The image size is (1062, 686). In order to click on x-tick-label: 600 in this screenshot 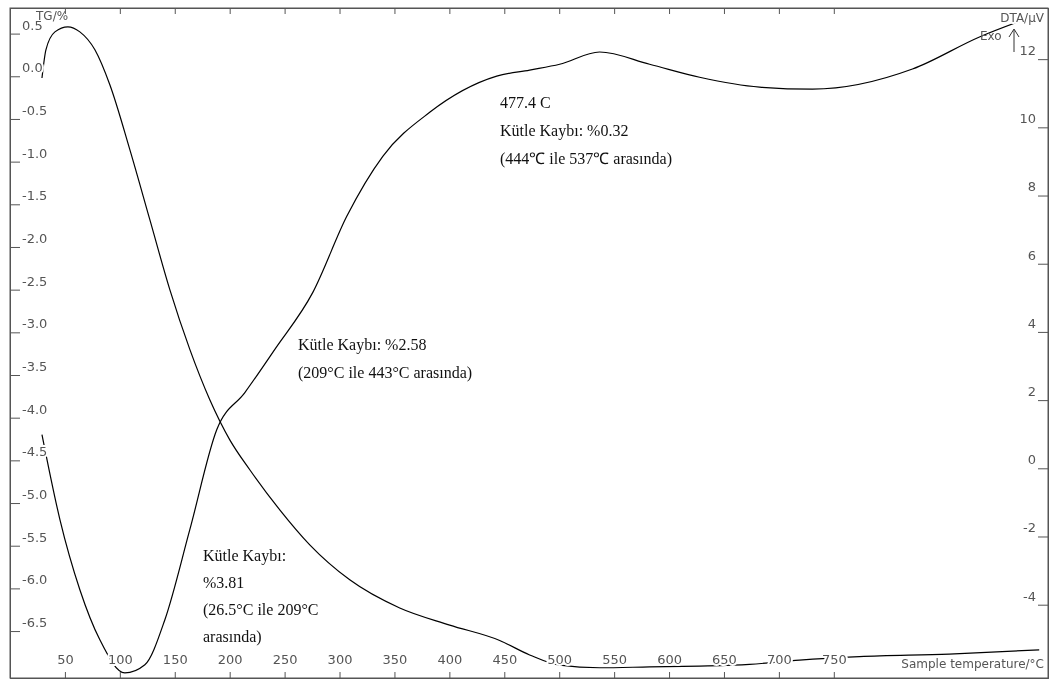, I will do `click(669, 659)`.